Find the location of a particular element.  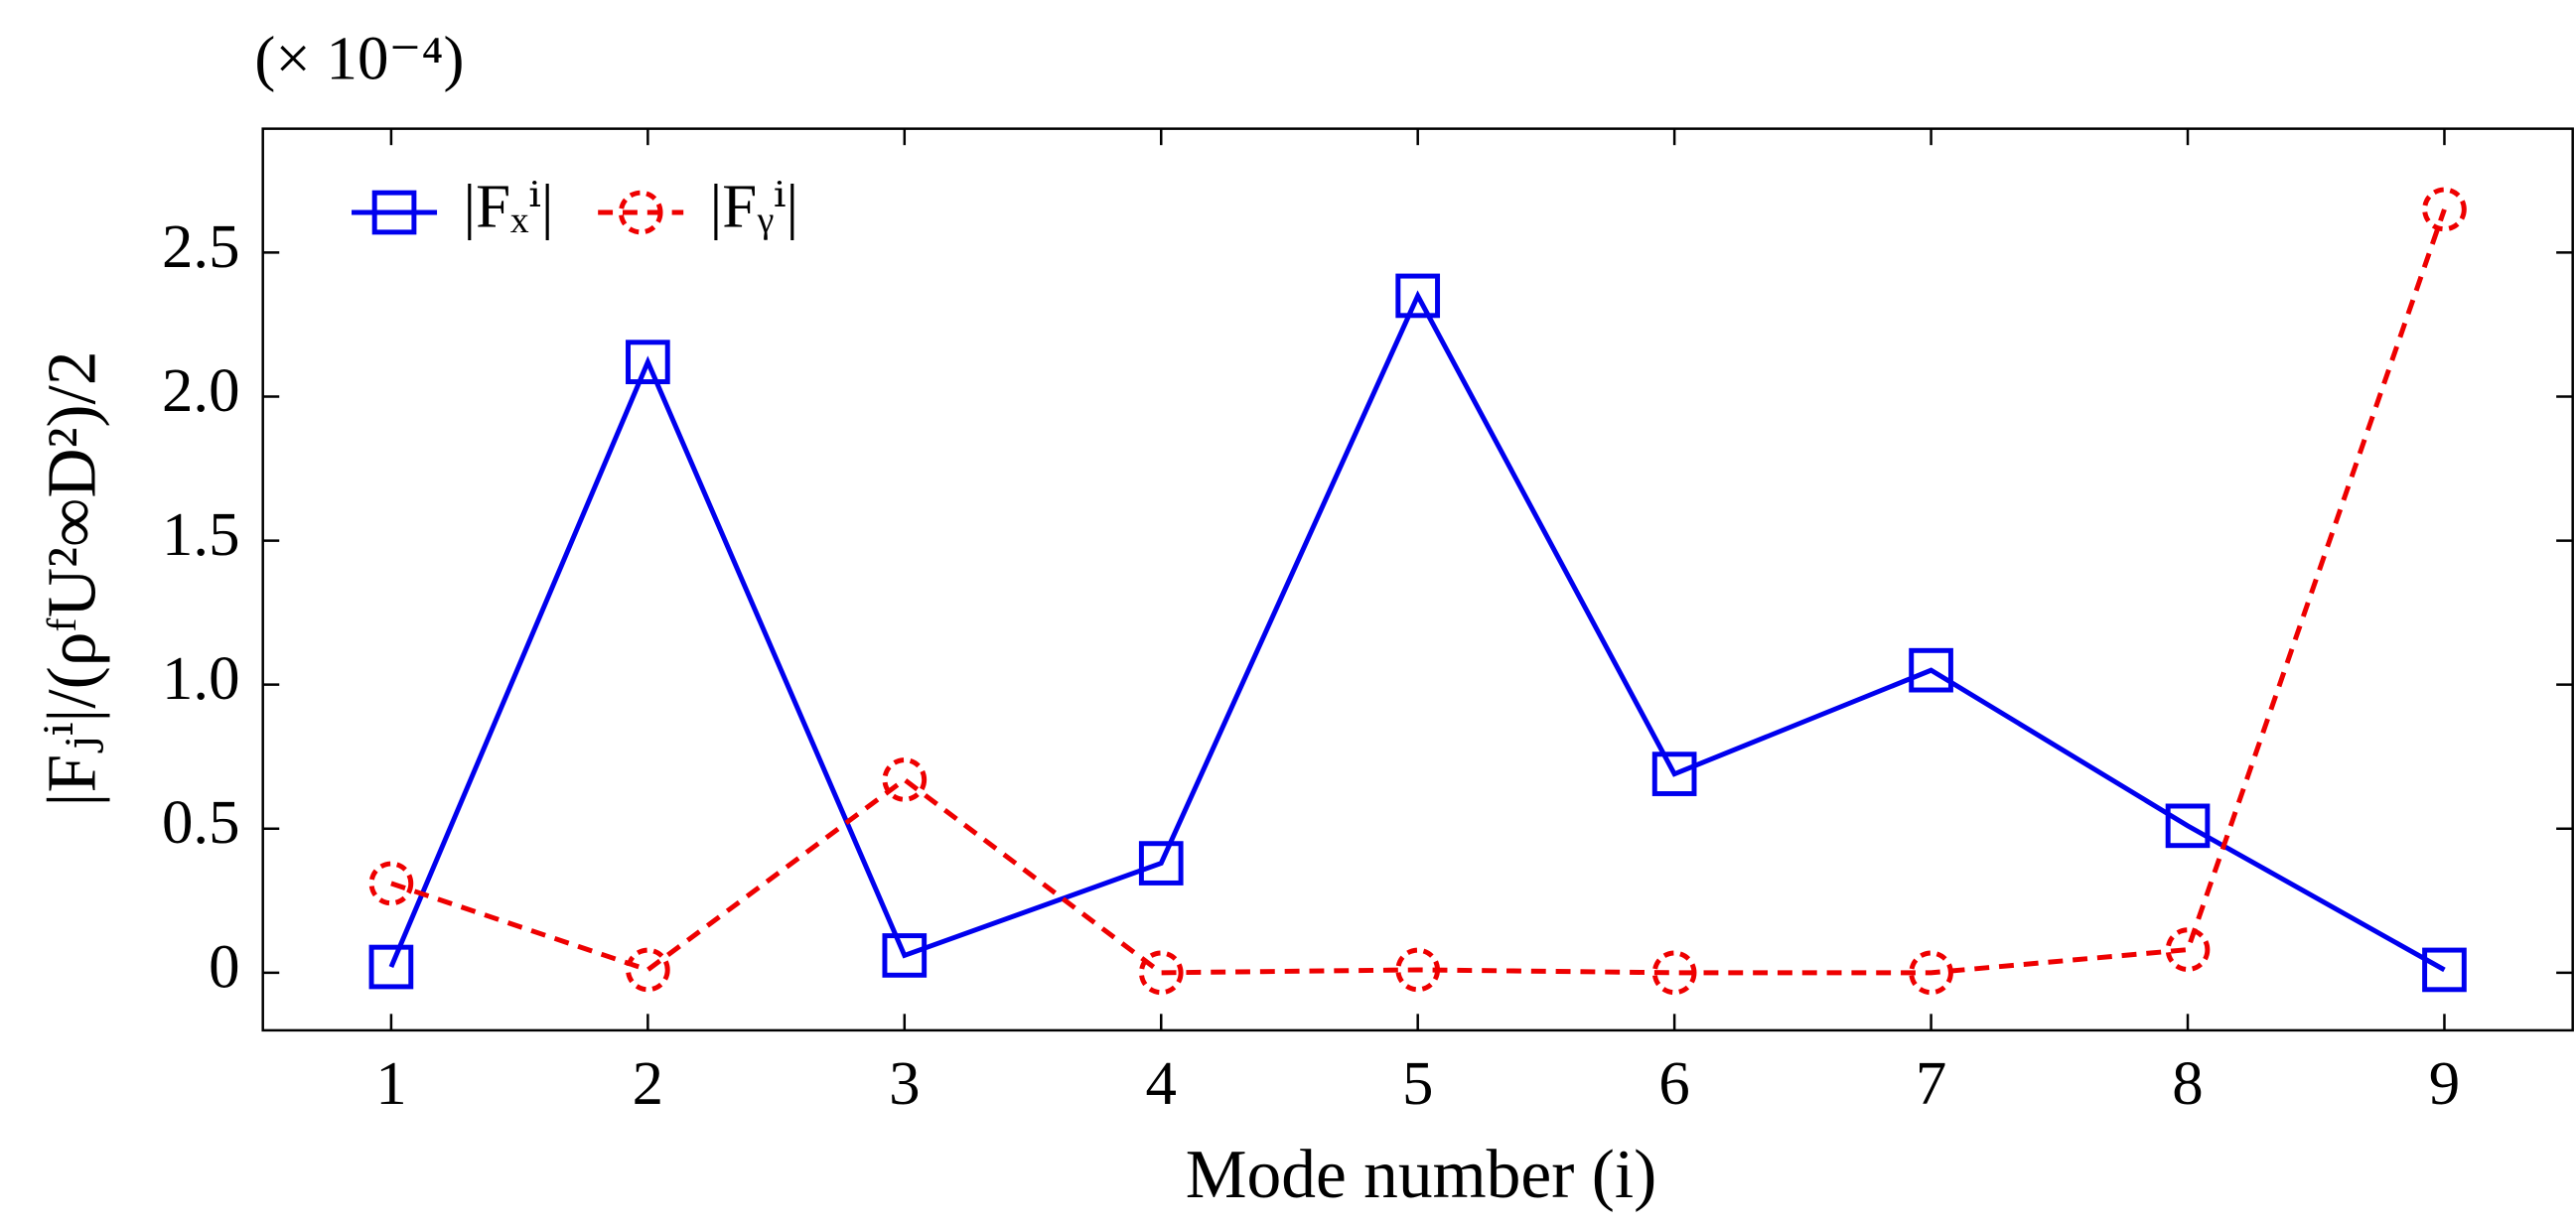

x-axis-label: Mode number (i) is located at coordinates (1421, 1175).